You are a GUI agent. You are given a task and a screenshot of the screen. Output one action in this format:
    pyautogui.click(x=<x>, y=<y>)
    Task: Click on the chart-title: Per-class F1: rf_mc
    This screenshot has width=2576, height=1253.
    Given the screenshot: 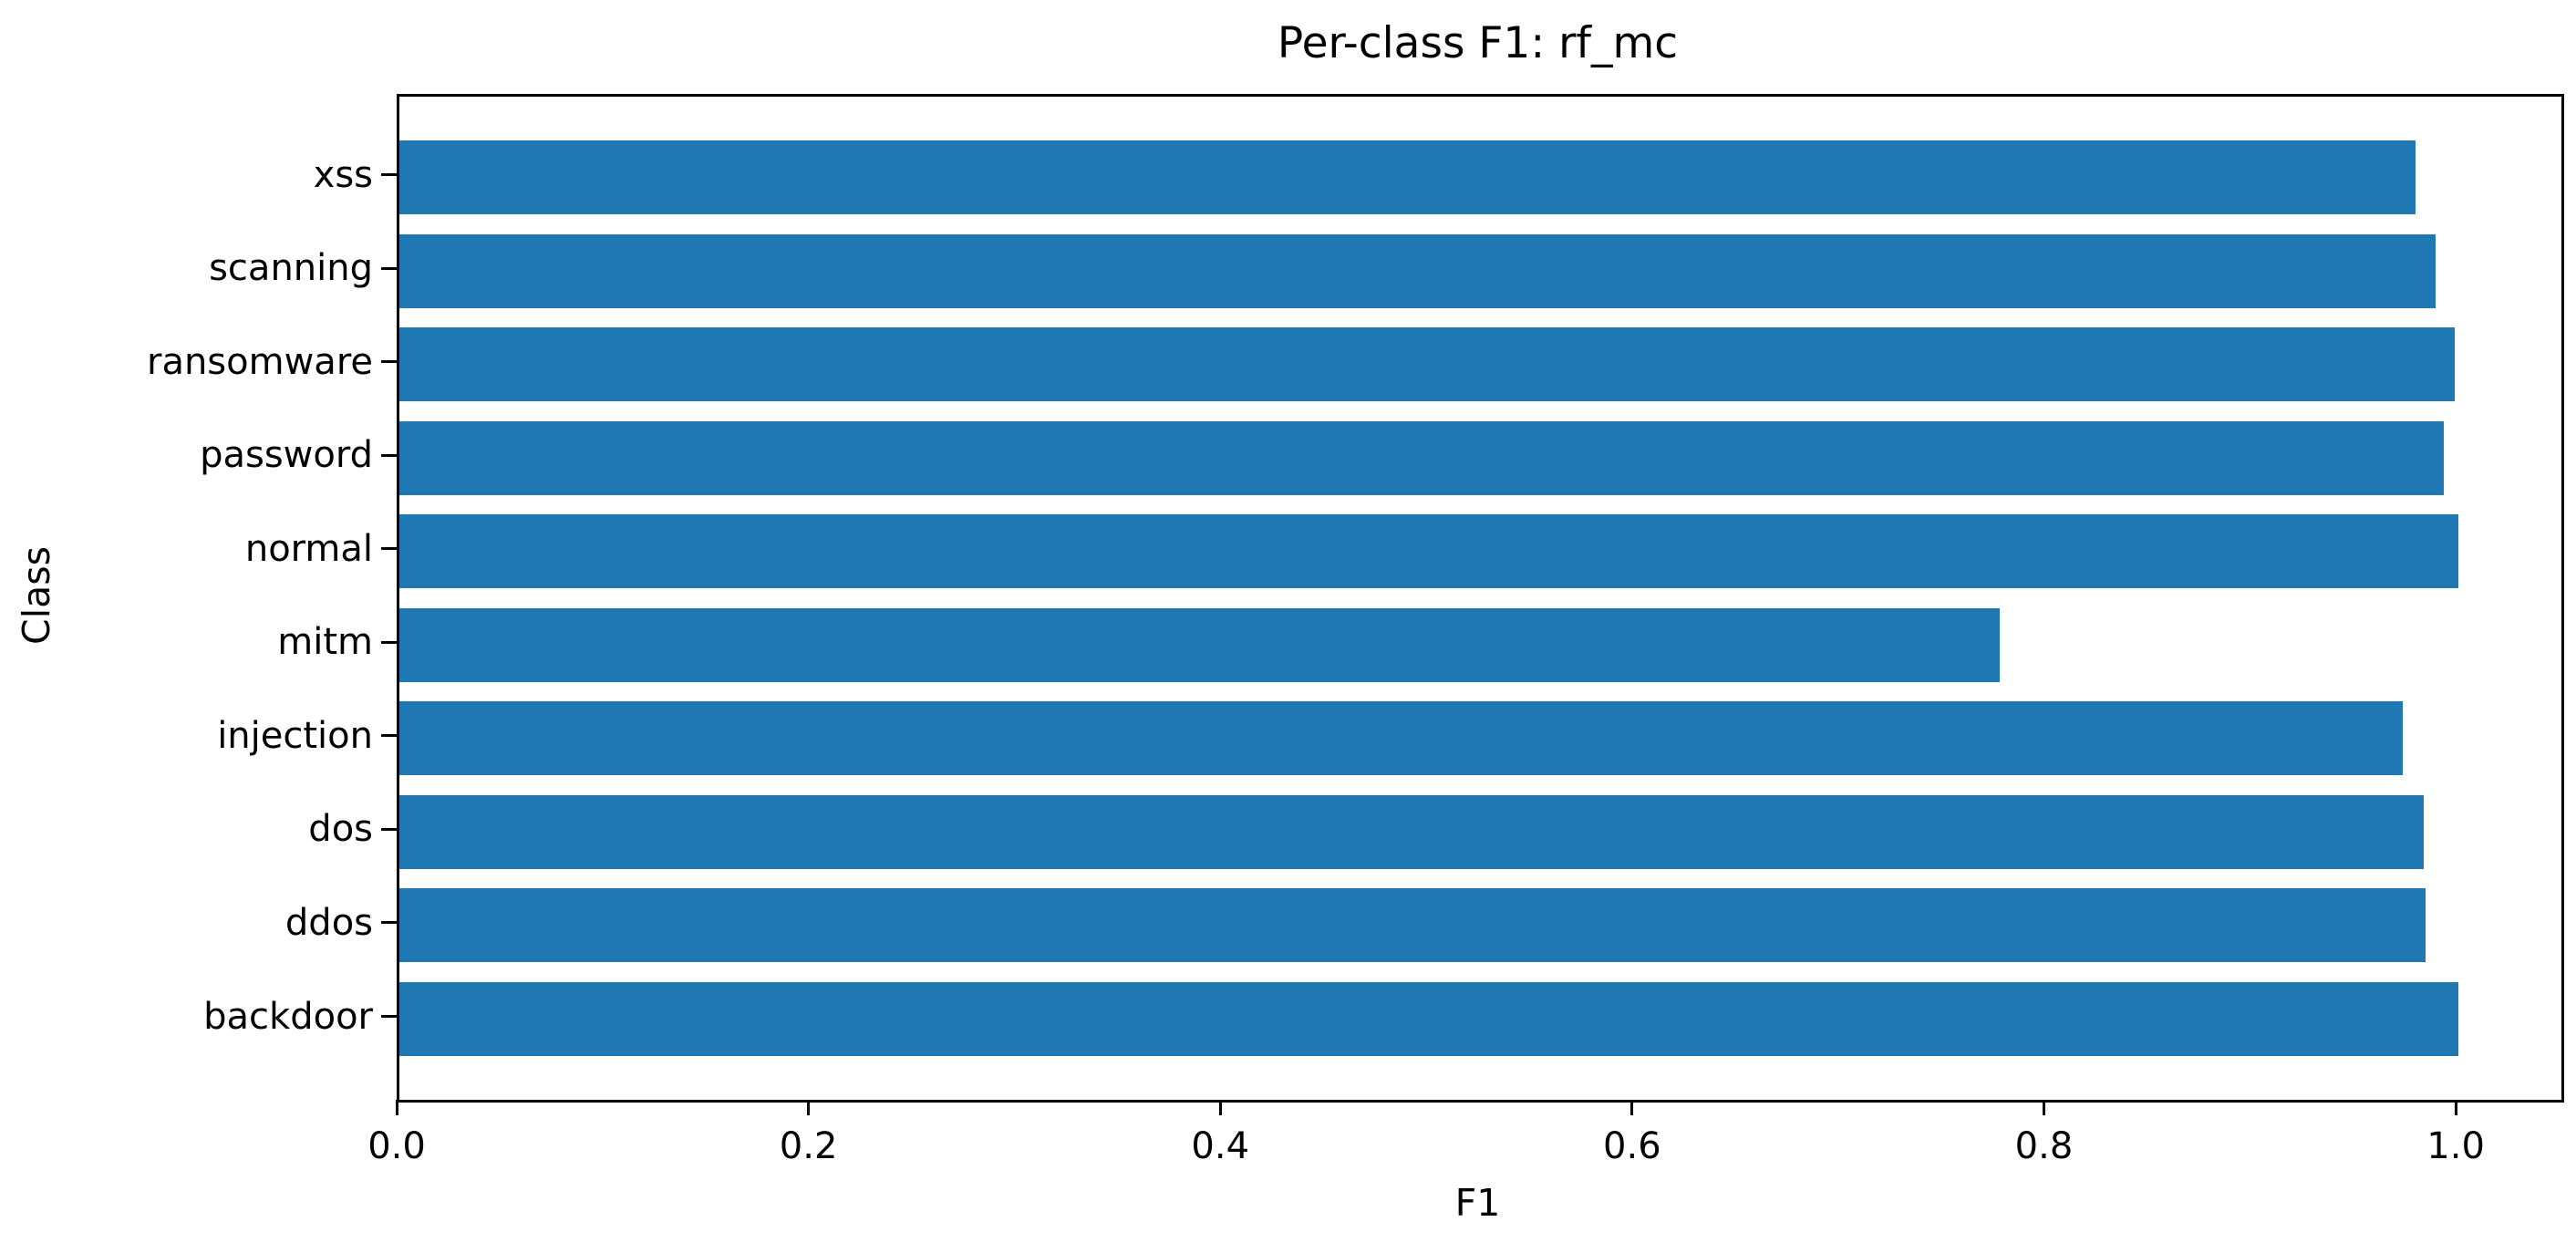 What is the action you would take?
    pyautogui.click(x=1478, y=43)
    